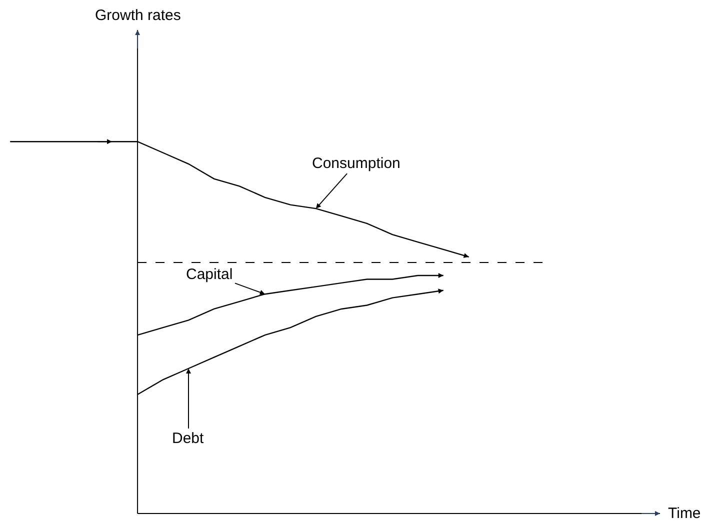 The image size is (705, 526). I want to click on text: Consumption, so click(356, 163).